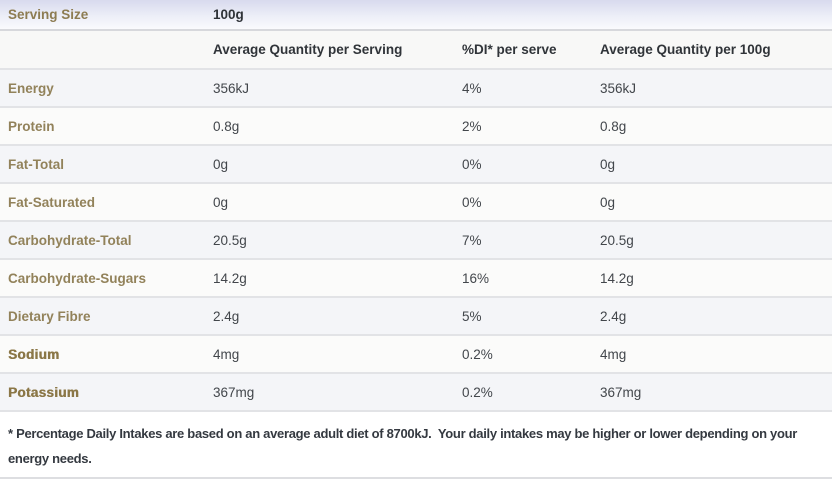 This screenshot has height=499, width=832. I want to click on nutrient-label: Sodium, so click(34, 354).